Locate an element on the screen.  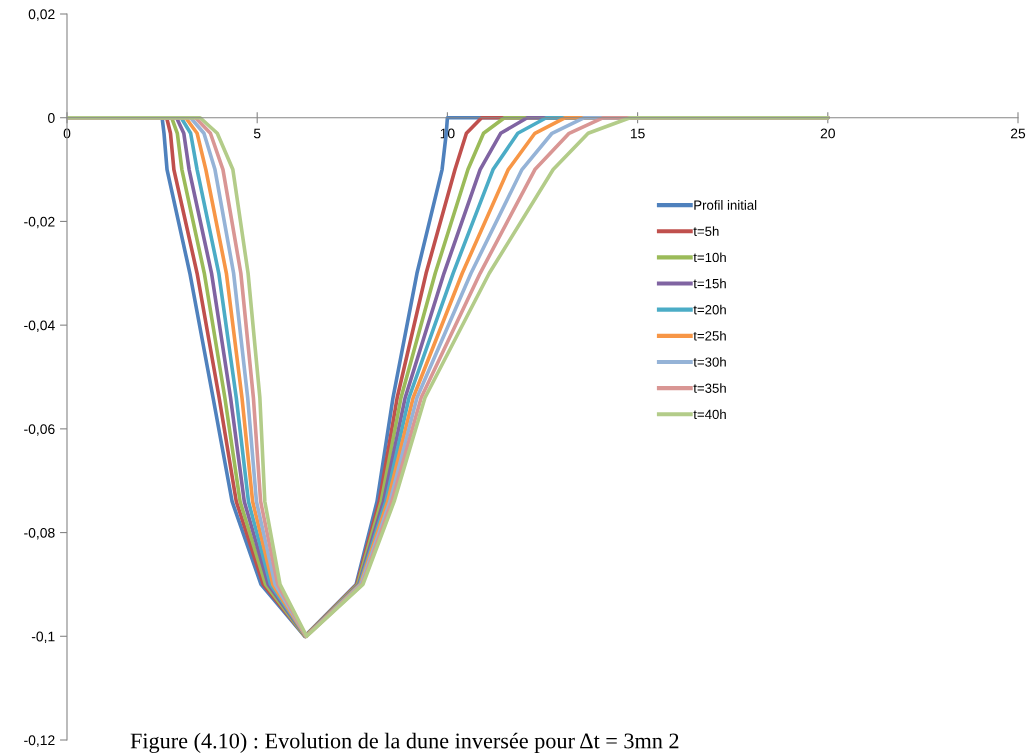
legend-label: t=30h is located at coordinates (709, 362).